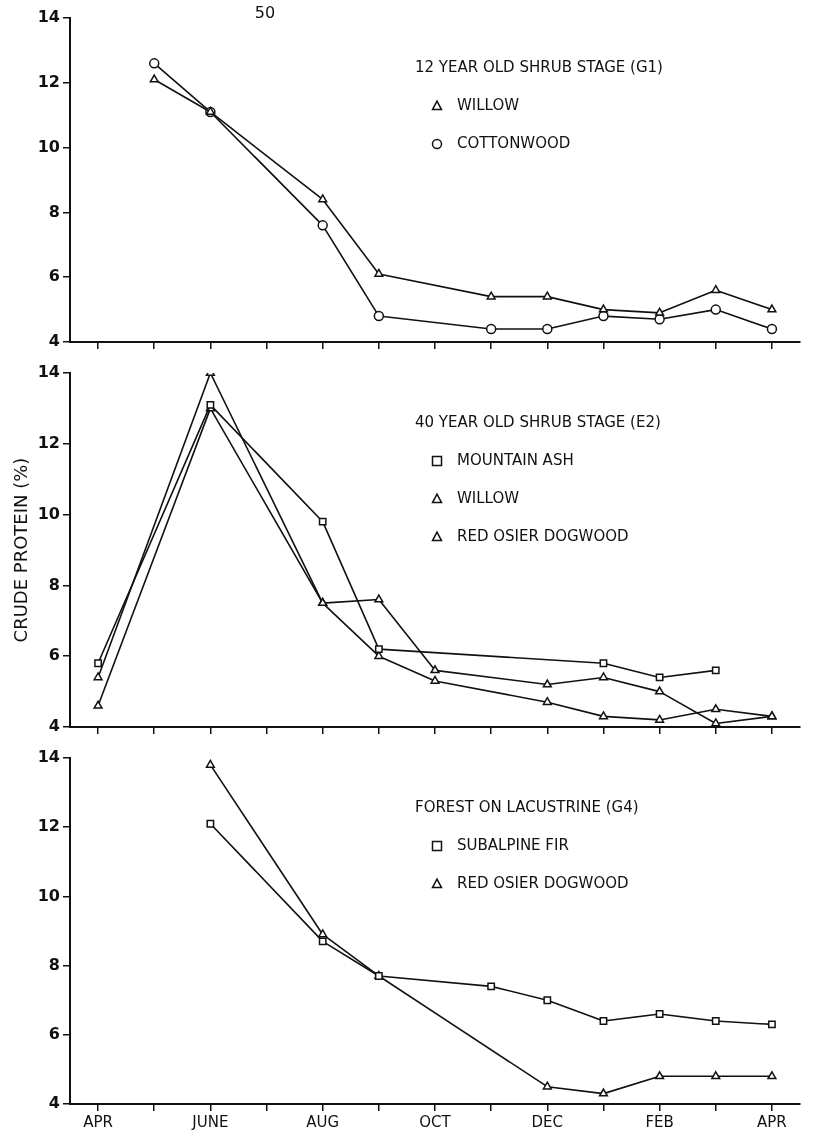  What do you see at coordinates (513, 844) in the screenshot?
I see `legend-label: SUBALPINE FIR` at bounding box center [513, 844].